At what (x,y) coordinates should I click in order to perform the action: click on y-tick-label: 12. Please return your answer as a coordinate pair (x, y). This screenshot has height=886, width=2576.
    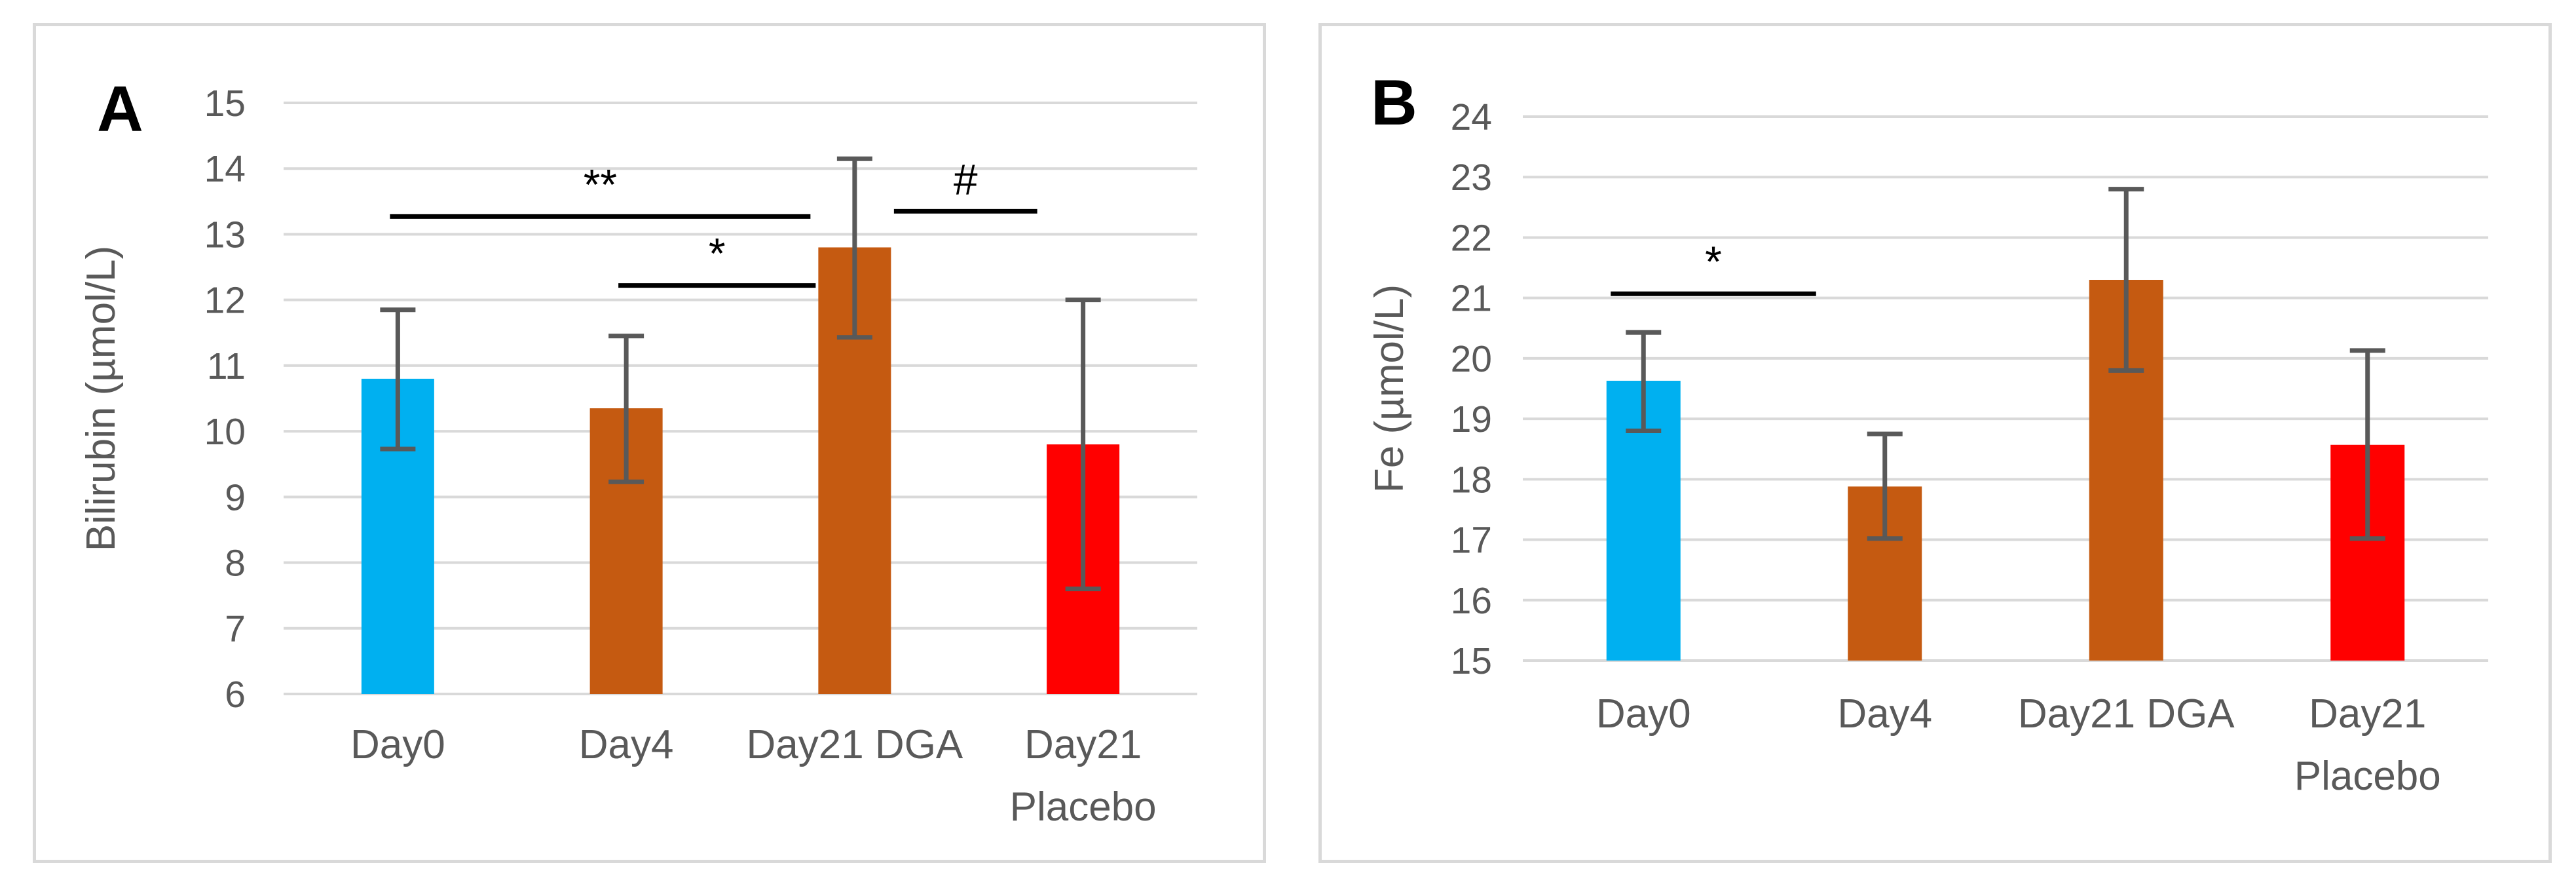
    Looking at the image, I should click on (225, 301).